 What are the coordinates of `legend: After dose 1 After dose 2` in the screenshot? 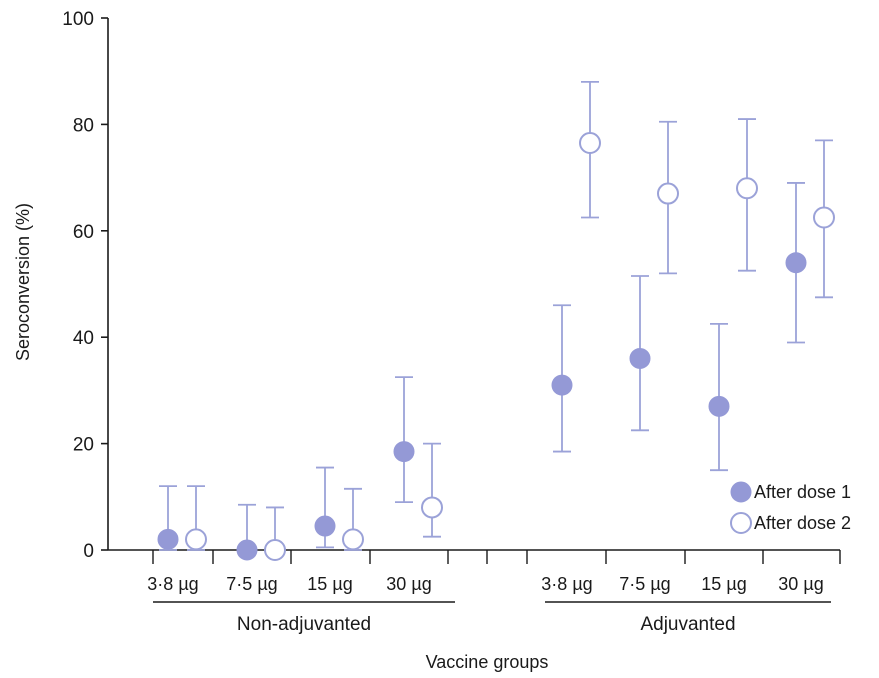 It's located at (790, 507).